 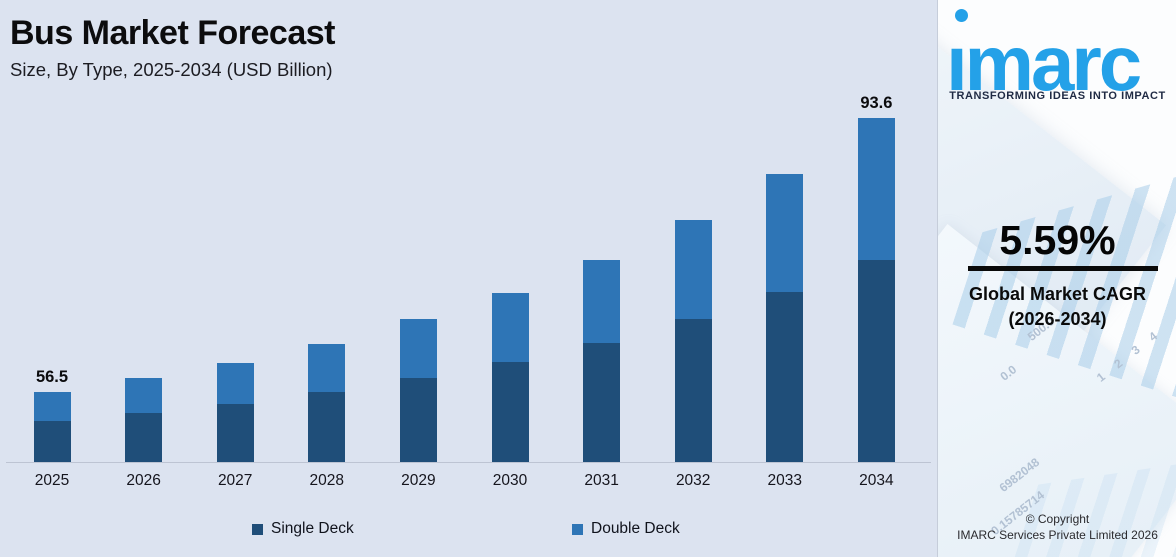 What do you see at coordinates (961, 15) in the screenshot?
I see `logo-i-dot-icon` at bounding box center [961, 15].